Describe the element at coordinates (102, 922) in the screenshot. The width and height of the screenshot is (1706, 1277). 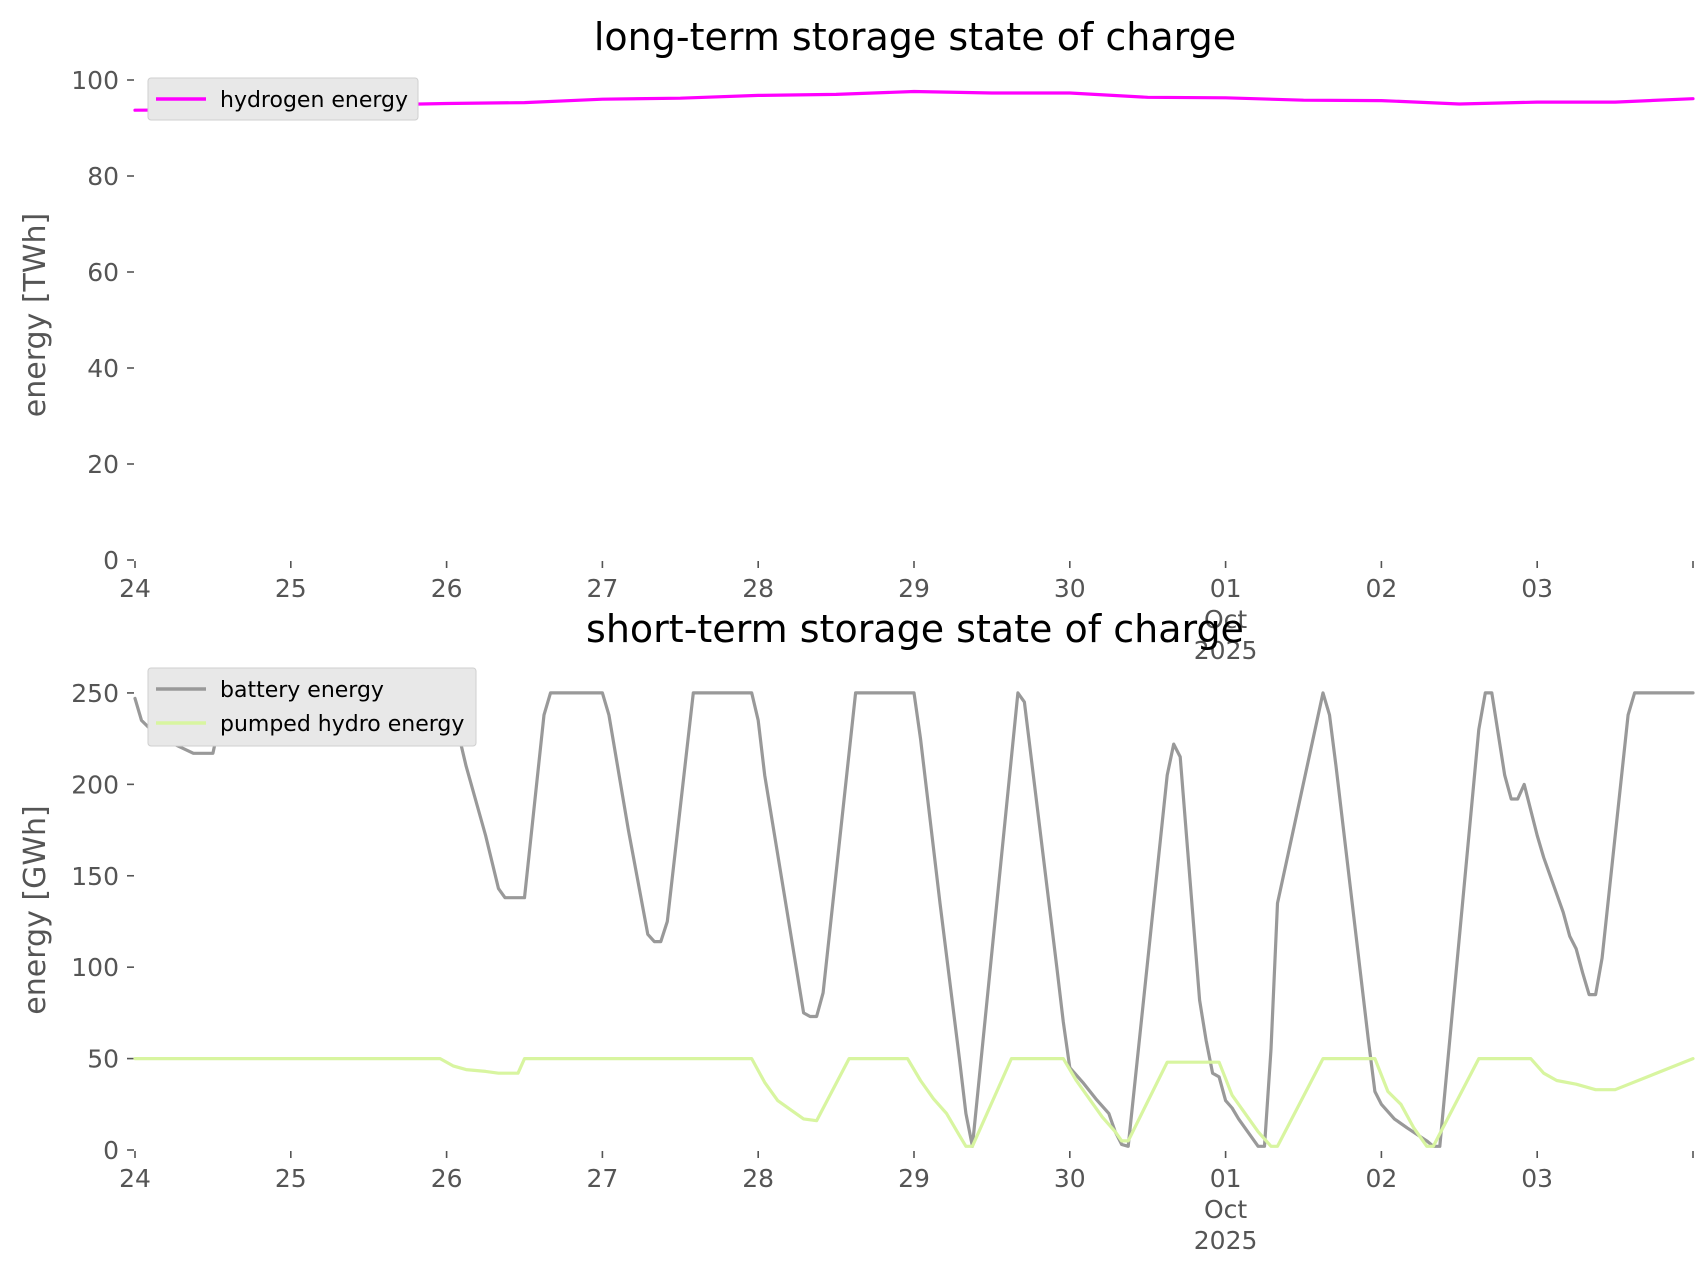
I see `short-term-y-ticks: 0 50 100 150 200 250` at that location.